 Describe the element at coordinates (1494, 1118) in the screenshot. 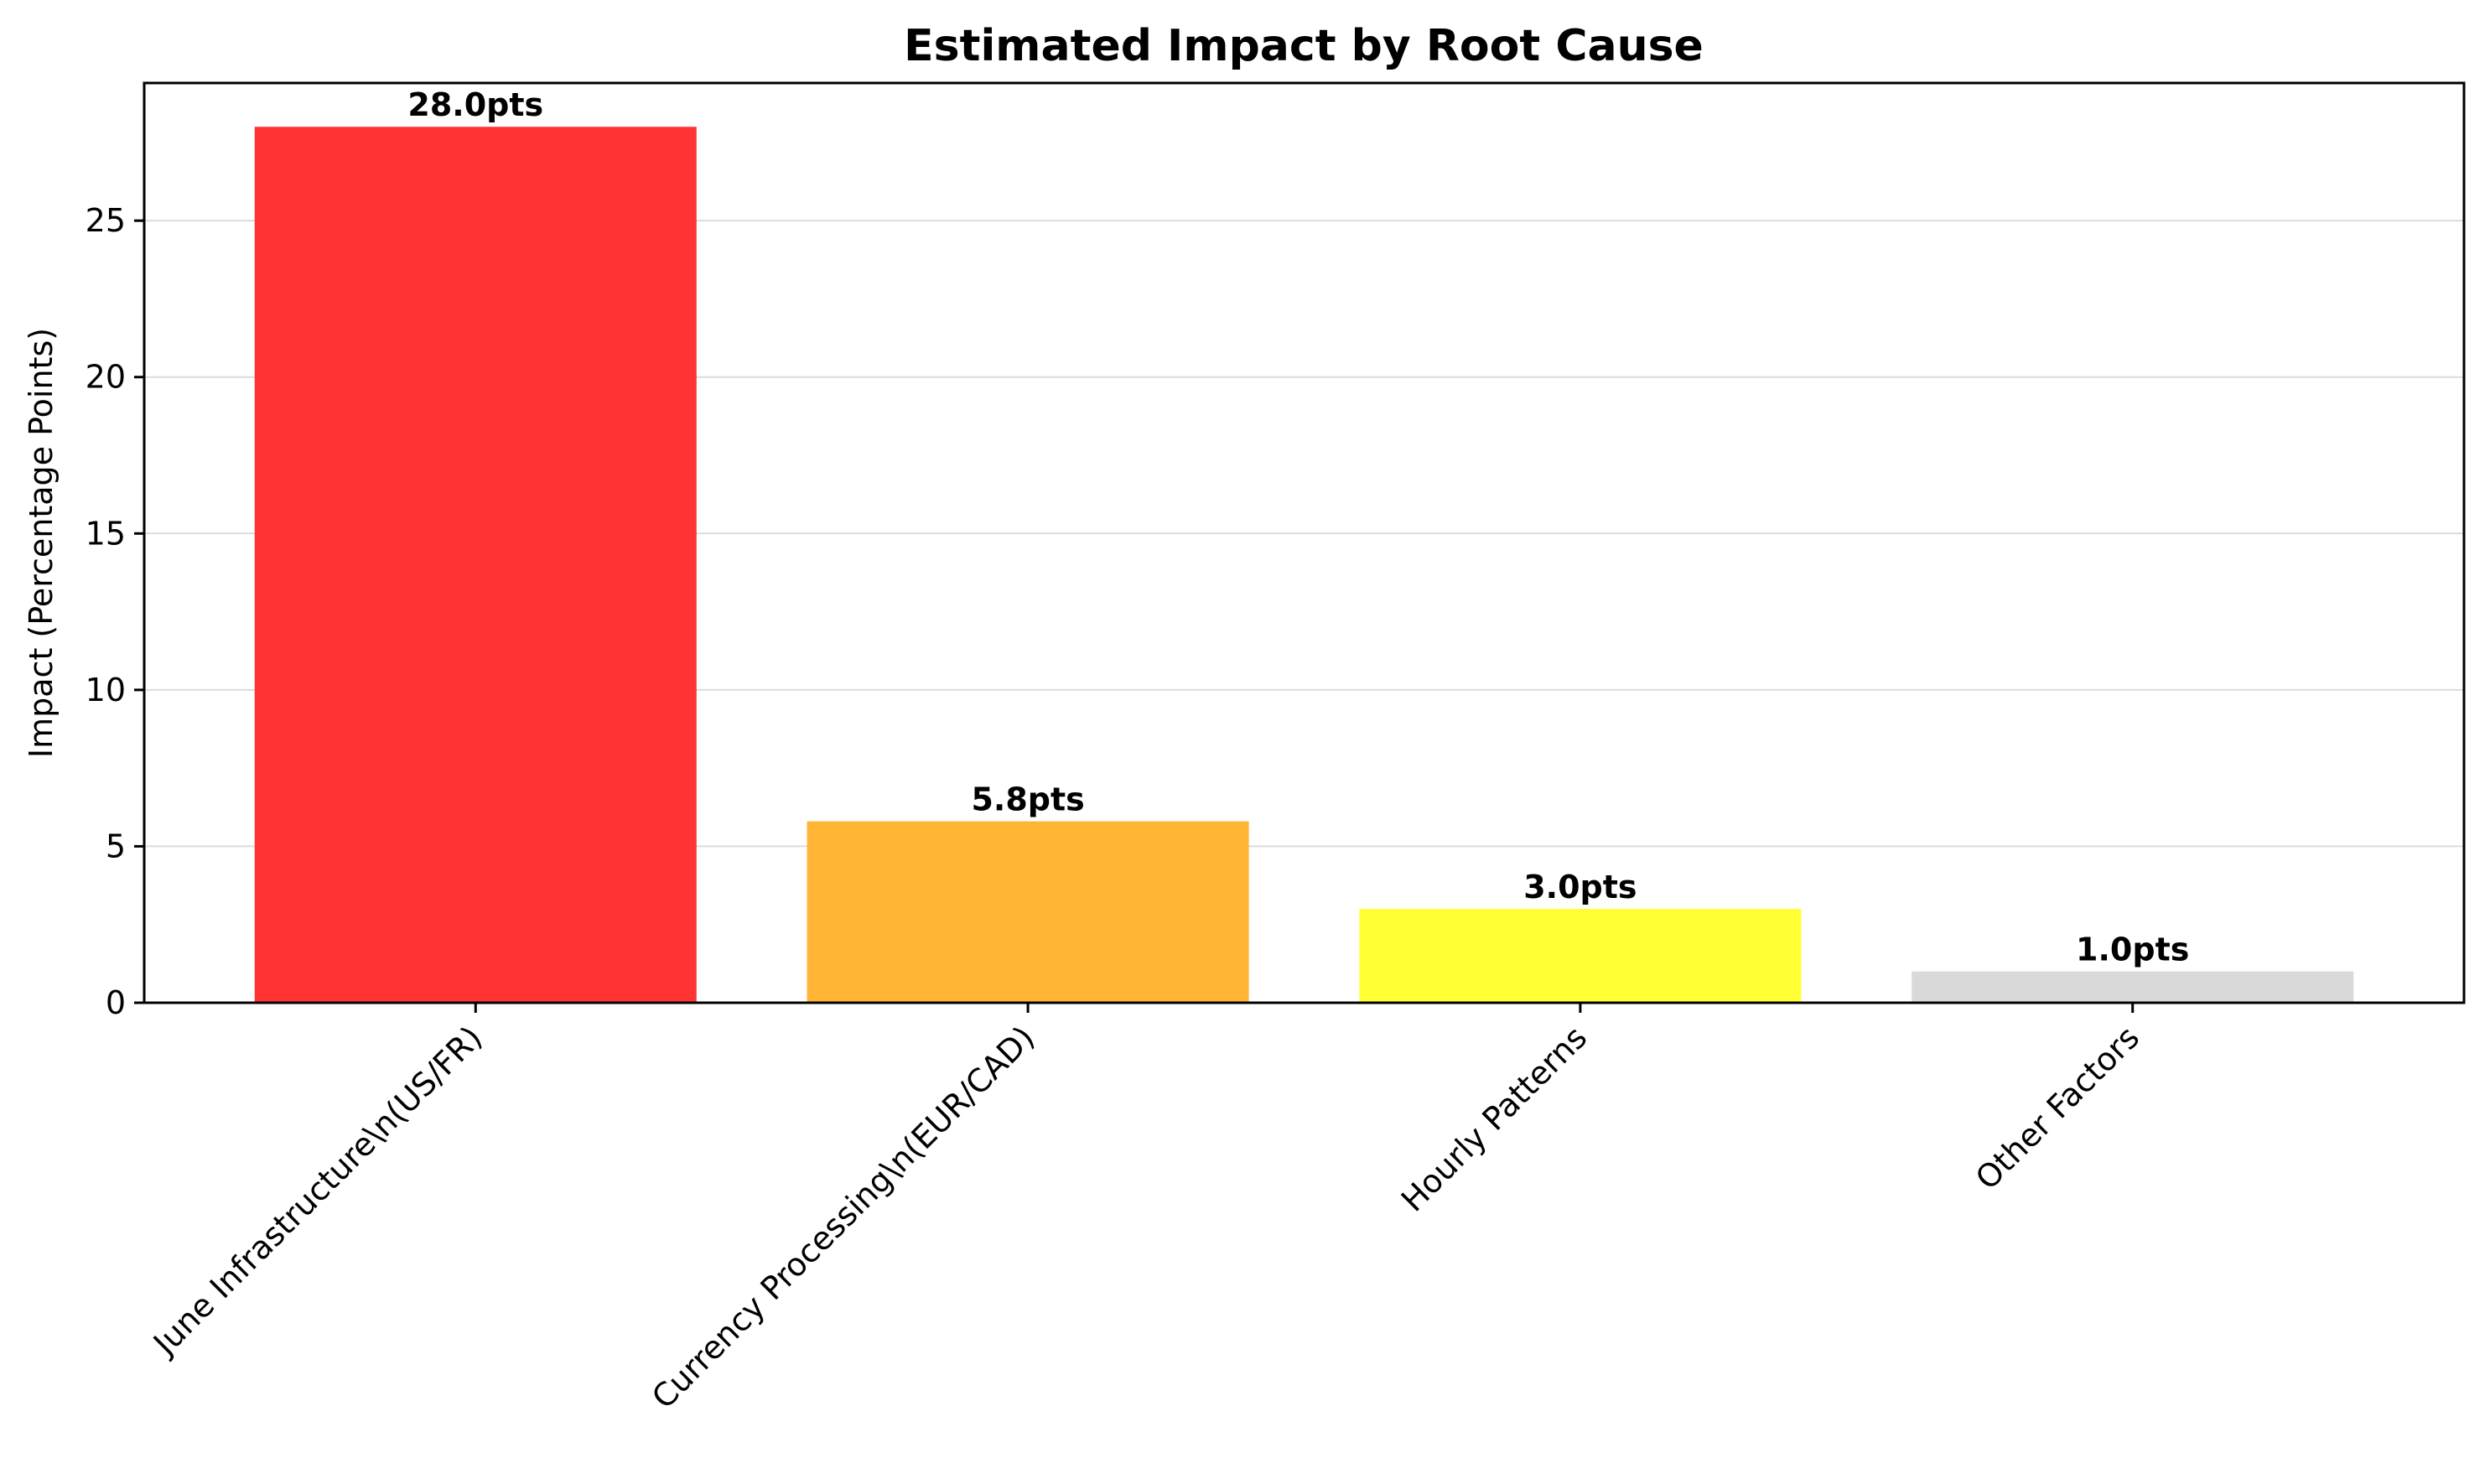

I see `x-tick-label: Hourly Patterns` at that location.